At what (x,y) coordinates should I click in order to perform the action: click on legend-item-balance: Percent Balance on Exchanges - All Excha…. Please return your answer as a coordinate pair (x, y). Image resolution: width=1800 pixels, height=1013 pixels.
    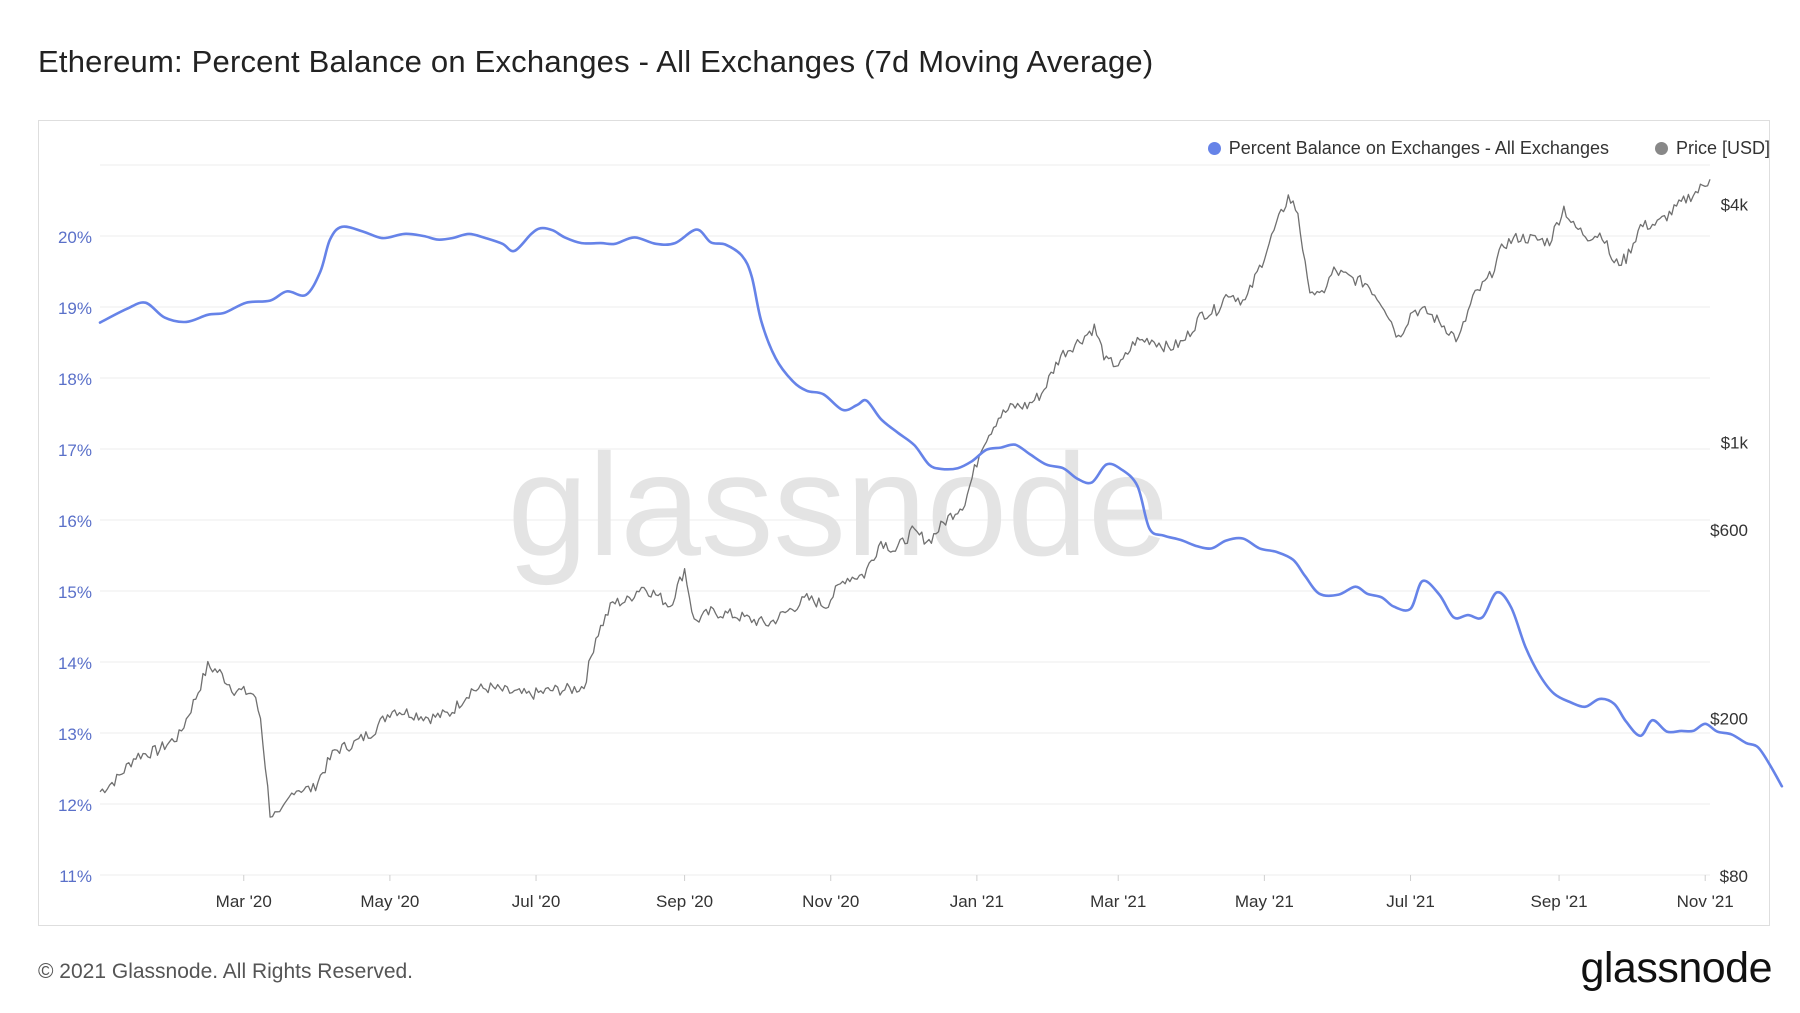
    Looking at the image, I should click on (1408, 148).